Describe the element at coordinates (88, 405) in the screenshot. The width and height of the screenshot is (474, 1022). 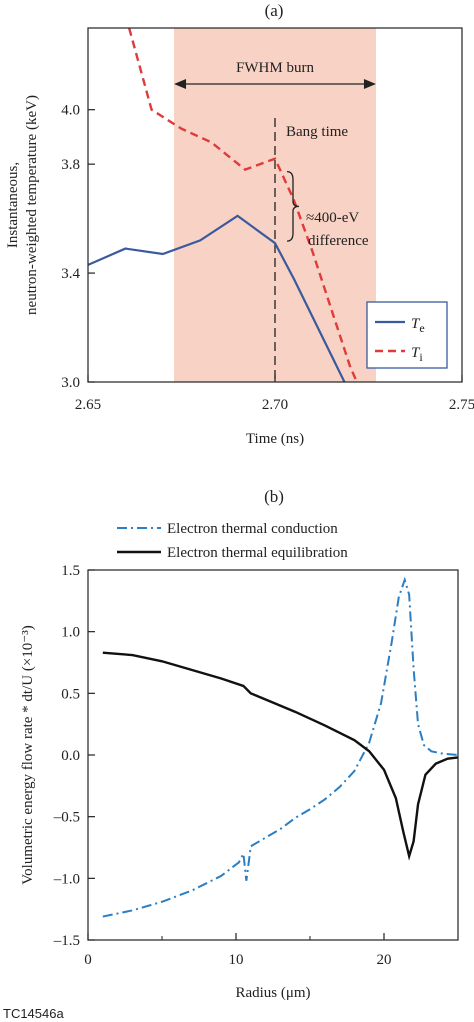
I see `panel-a-xtick-label: 2.65` at that location.